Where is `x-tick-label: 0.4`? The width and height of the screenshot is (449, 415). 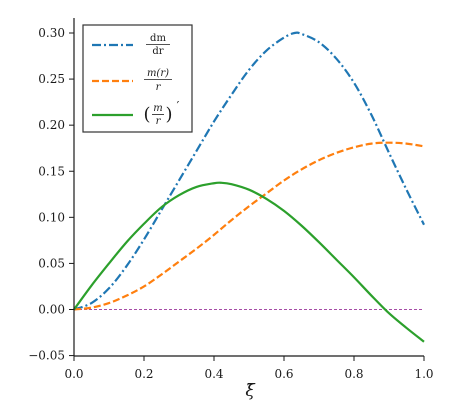 x-tick-label: 0.4 is located at coordinates (213, 374).